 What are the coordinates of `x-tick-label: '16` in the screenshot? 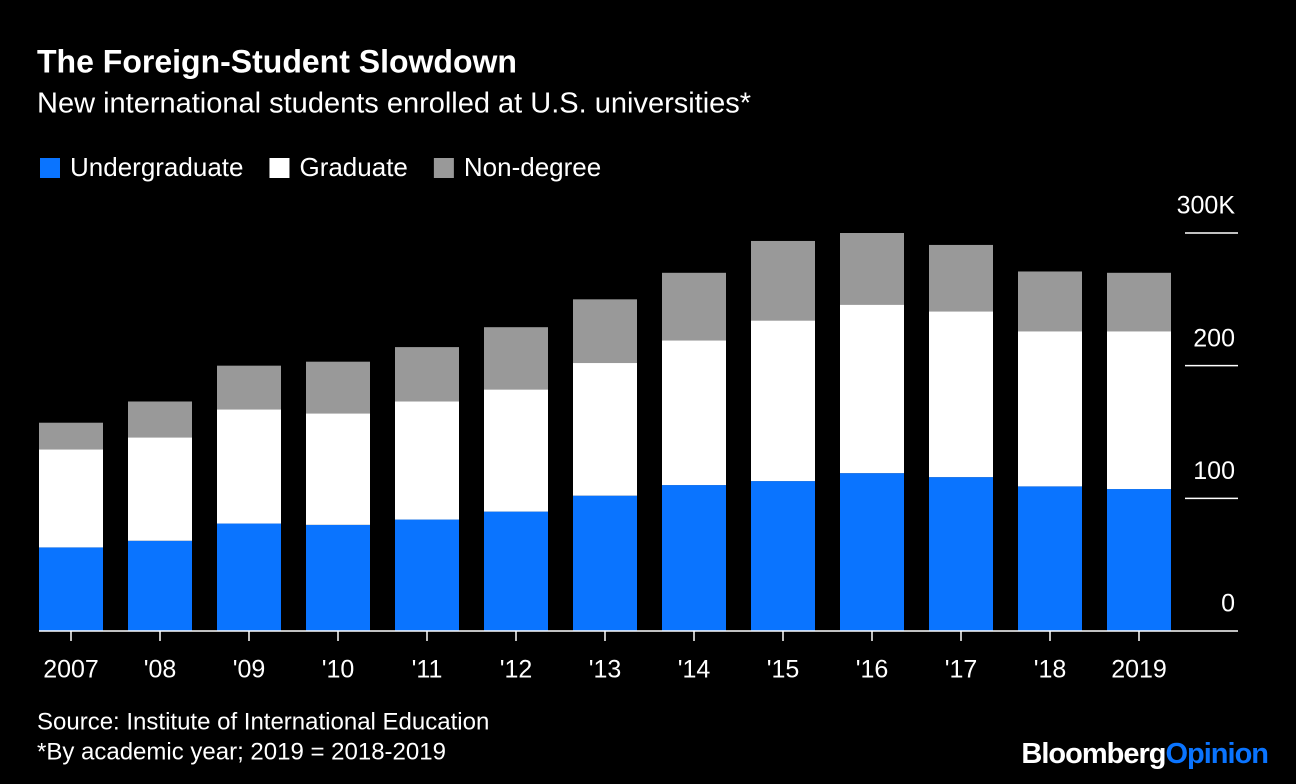 It's located at (872, 670).